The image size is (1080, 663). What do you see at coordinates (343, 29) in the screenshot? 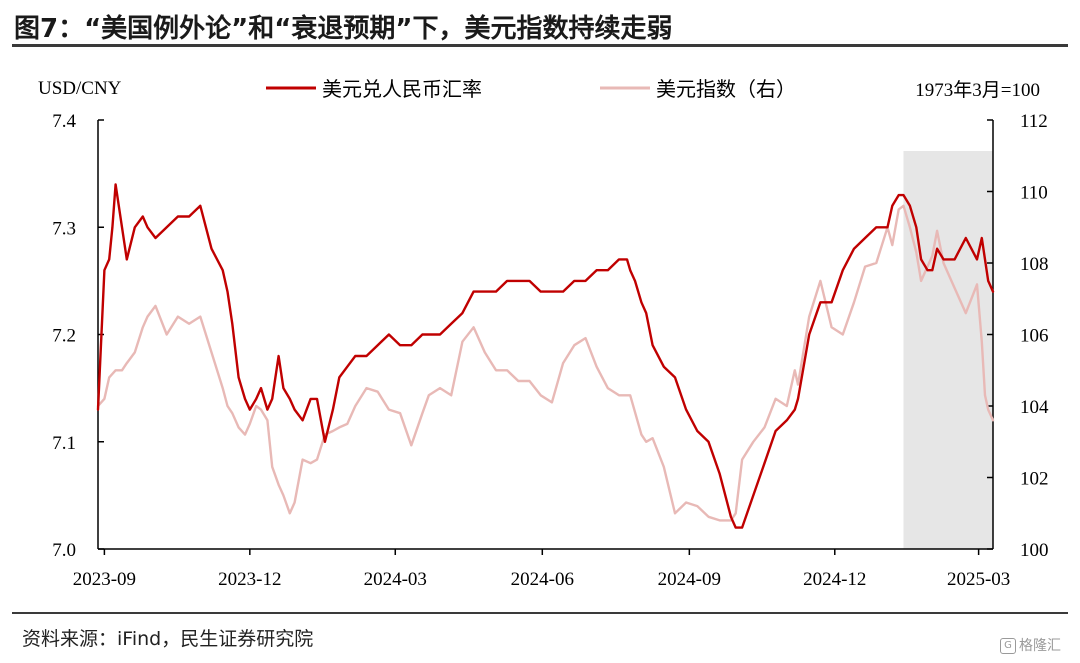
I see `figure-title: 图7：“美国例外论”和“衰退预期”下，美元指数持续走弱` at bounding box center [343, 29].